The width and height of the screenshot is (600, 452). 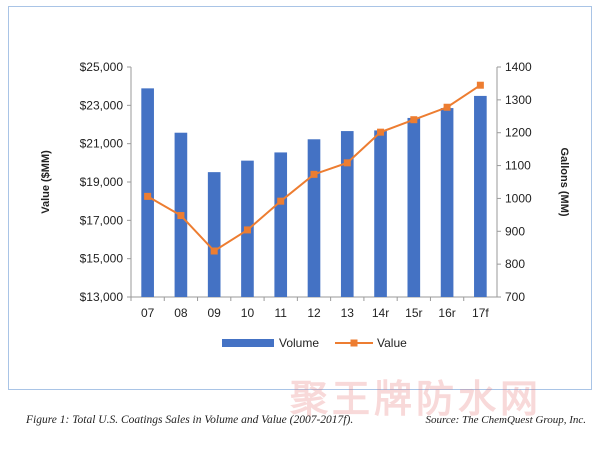 I want to click on figure-source: Source: The ChemQuest Group, Inc., so click(x=506, y=420).